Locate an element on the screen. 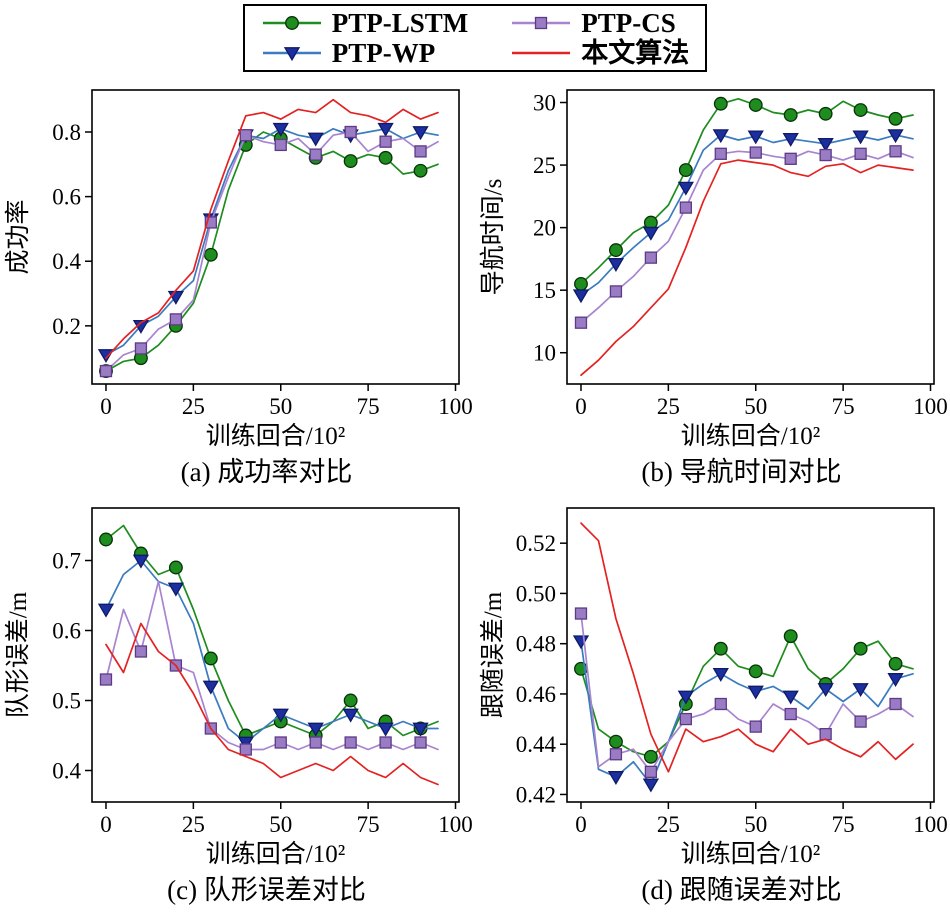 Image resolution: width=950 pixels, height=921 pixels. svg-text: 0.8 is located at coordinates (66, 132).